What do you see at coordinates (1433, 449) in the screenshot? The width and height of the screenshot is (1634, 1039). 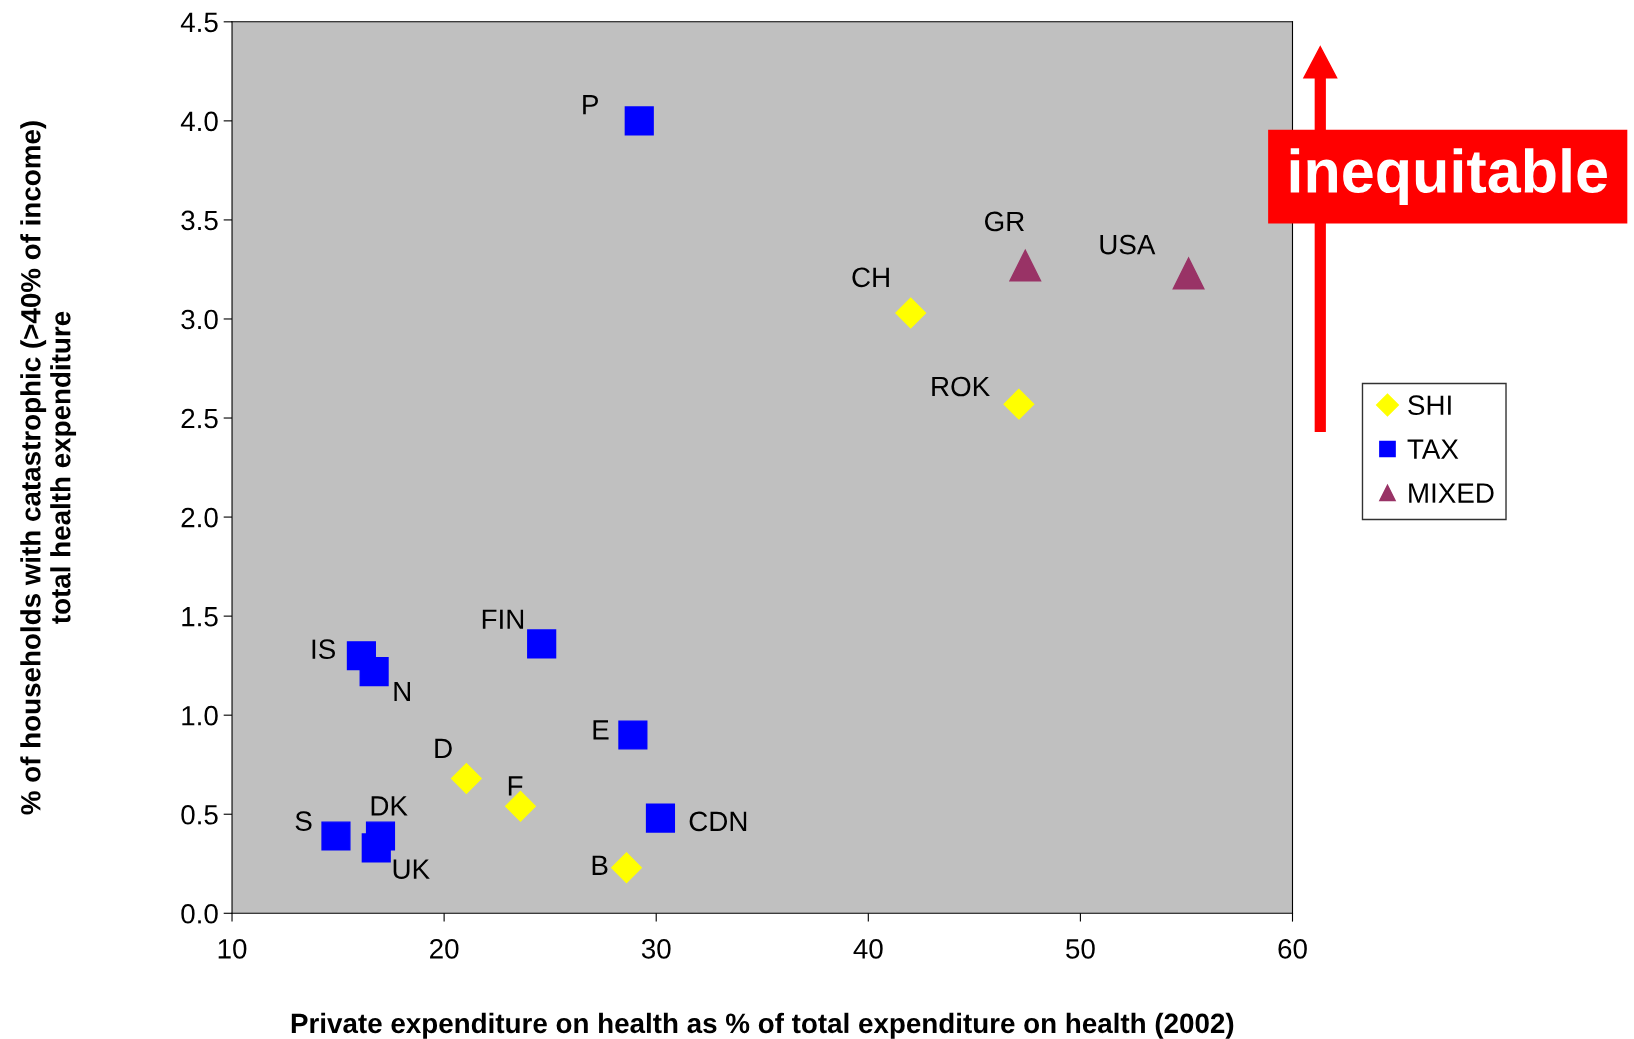 I see `legend-label: TAX` at bounding box center [1433, 449].